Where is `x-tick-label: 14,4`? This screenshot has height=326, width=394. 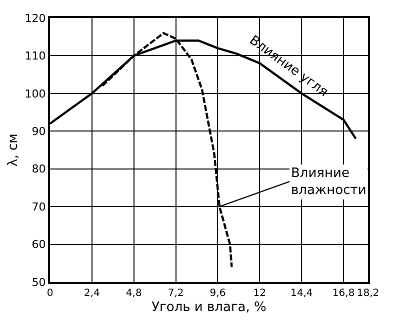
x-tick-label: 14,4 is located at coordinates (301, 293).